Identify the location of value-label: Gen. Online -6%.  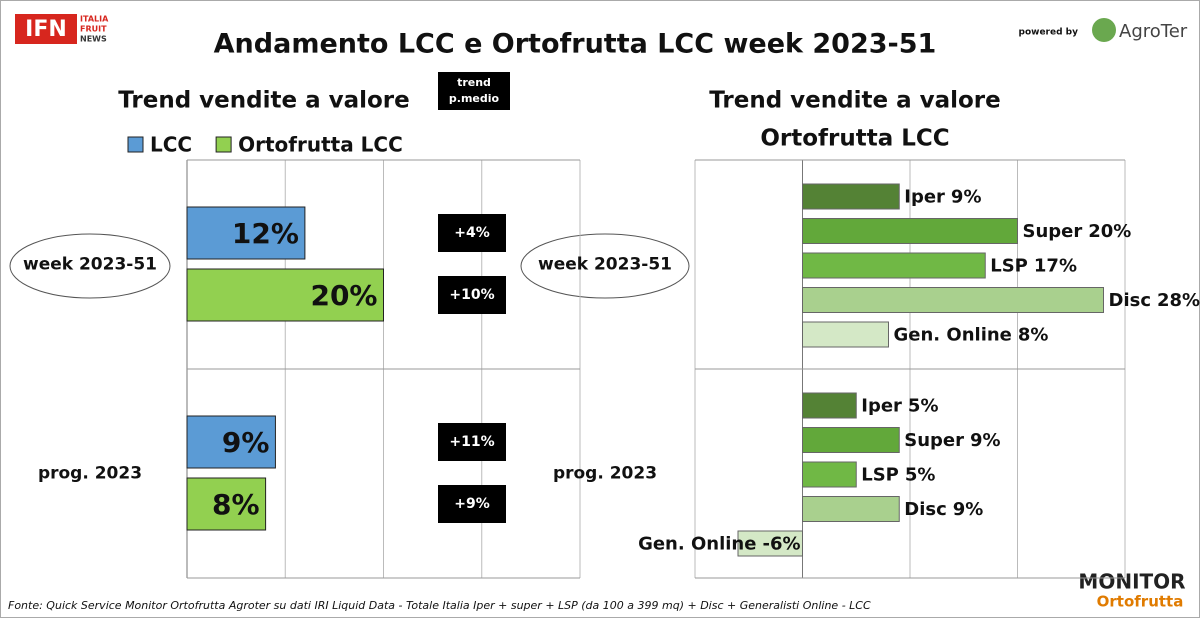
(719, 544).